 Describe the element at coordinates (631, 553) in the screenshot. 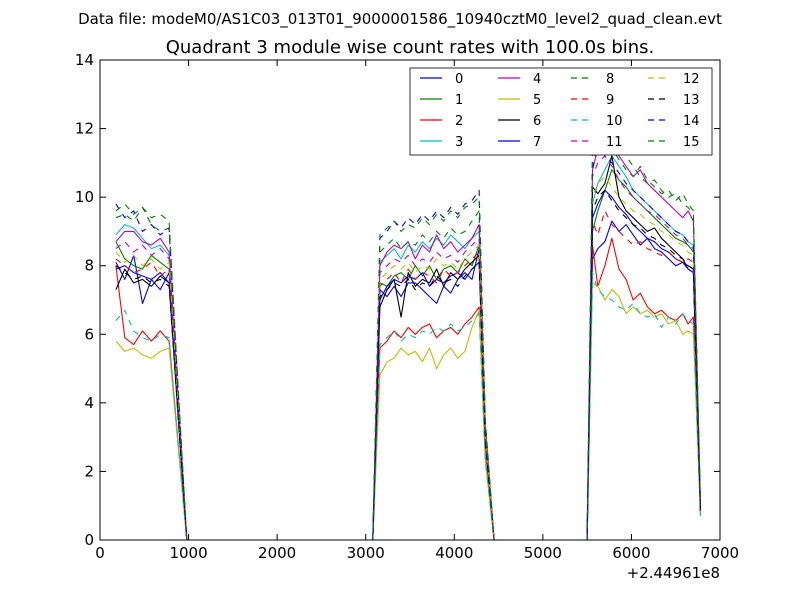

I see `x-tick-label: 6000` at that location.